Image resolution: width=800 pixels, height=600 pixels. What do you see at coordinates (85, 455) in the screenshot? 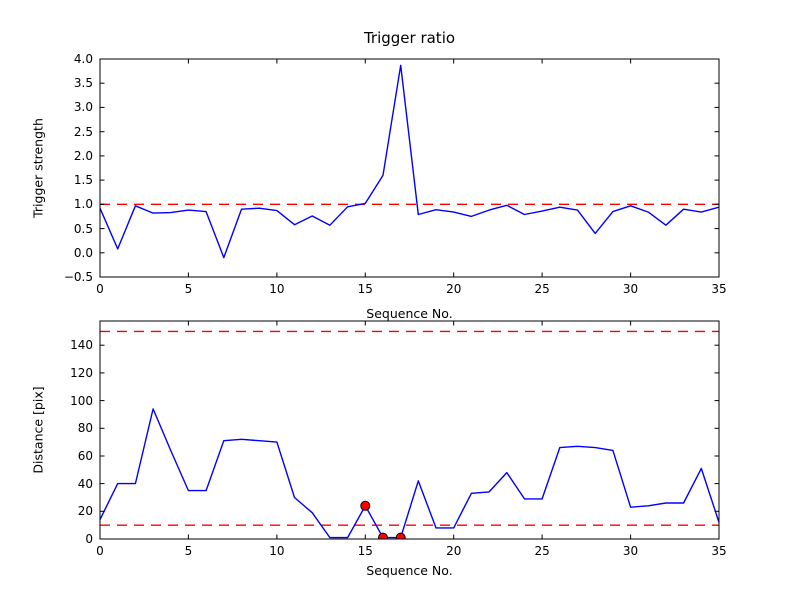
I see `y-tick-label: 60` at bounding box center [85, 455].